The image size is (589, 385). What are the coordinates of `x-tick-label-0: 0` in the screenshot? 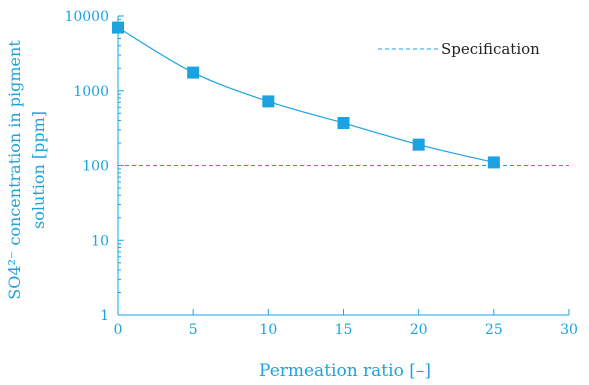 It's located at (118, 330).